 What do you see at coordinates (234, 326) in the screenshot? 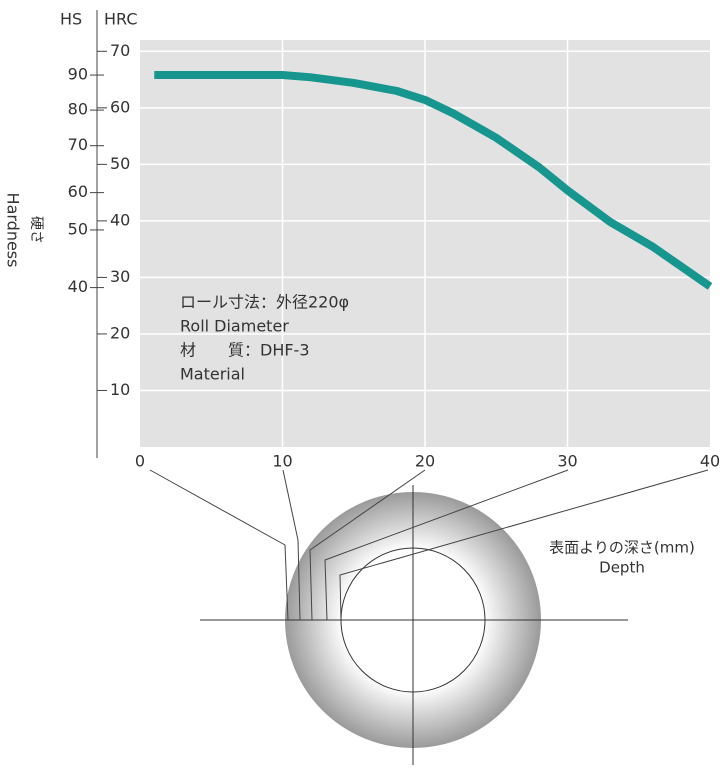
I see `annotation-text: Roll Diameter` at bounding box center [234, 326].